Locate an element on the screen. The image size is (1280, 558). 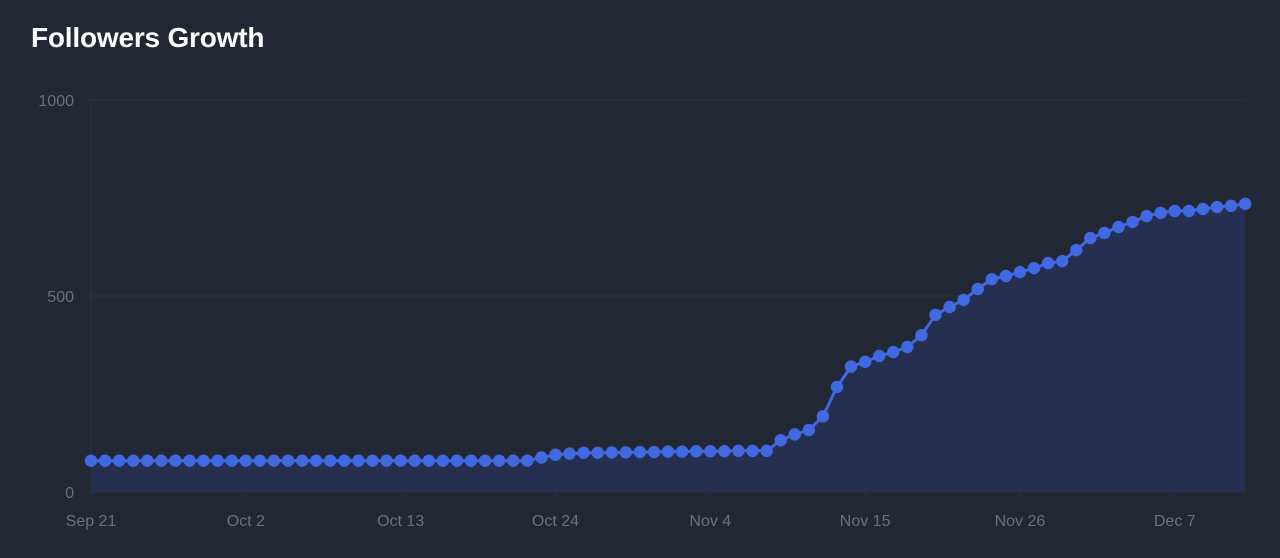
x-tick-label: Oct 13 is located at coordinates (400, 521).